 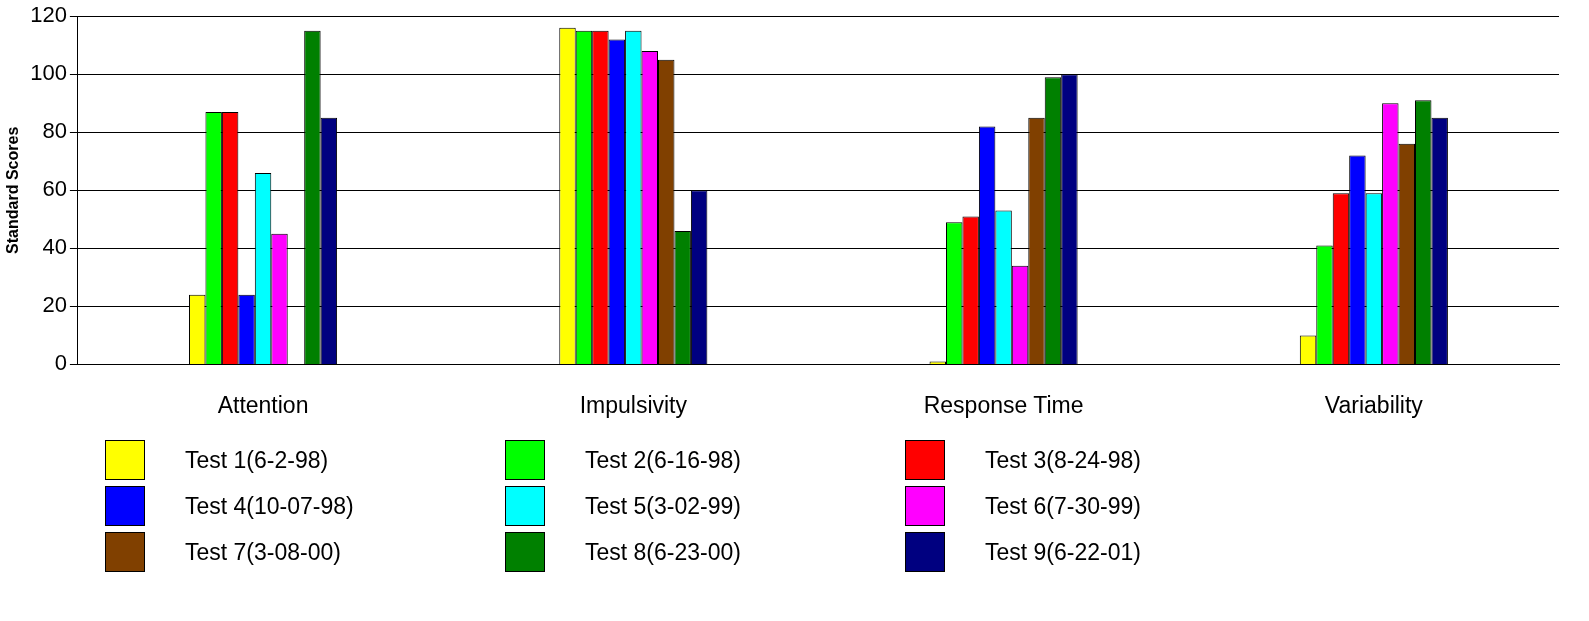 I want to click on legend-label: Test 6(7-30-99), so click(x=1063, y=506).